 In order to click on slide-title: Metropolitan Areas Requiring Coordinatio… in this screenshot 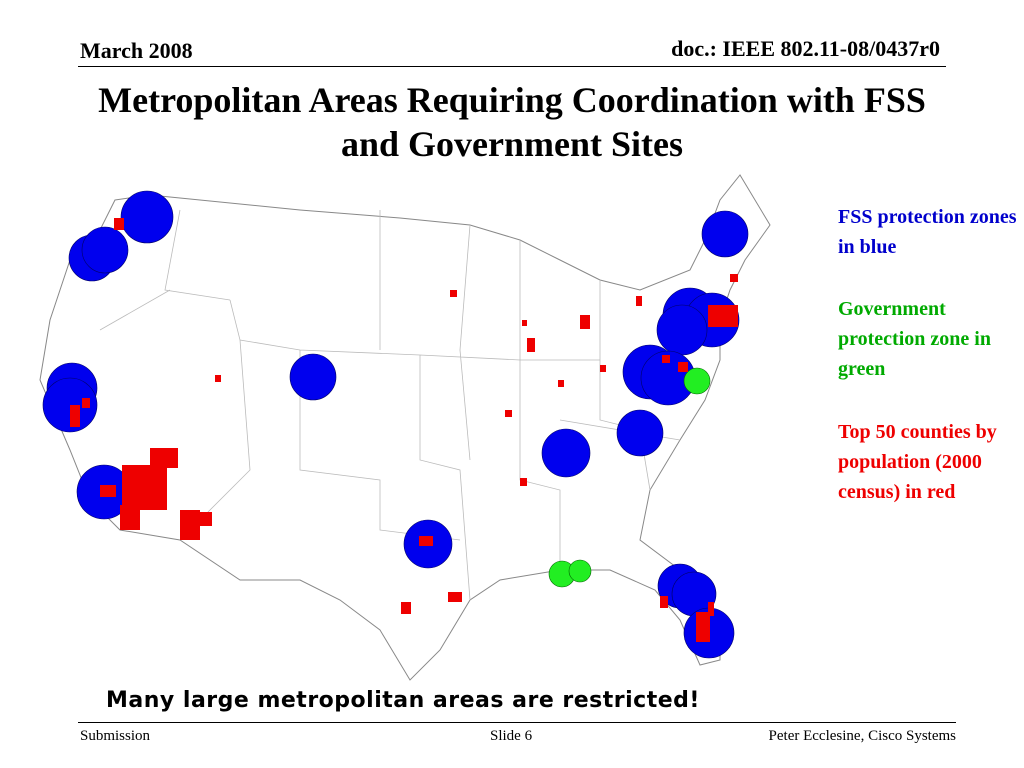, I will do `click(512, 122)`.